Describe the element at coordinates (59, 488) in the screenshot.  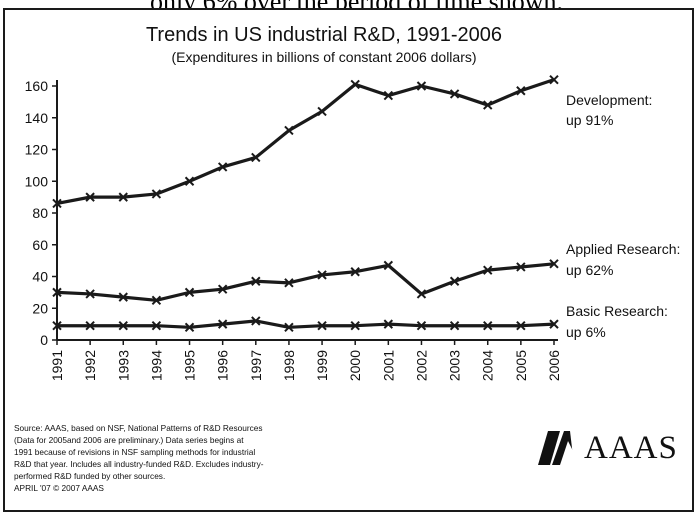
I see `source-line: APRIL '07 © 2007 AAAS` at that location.